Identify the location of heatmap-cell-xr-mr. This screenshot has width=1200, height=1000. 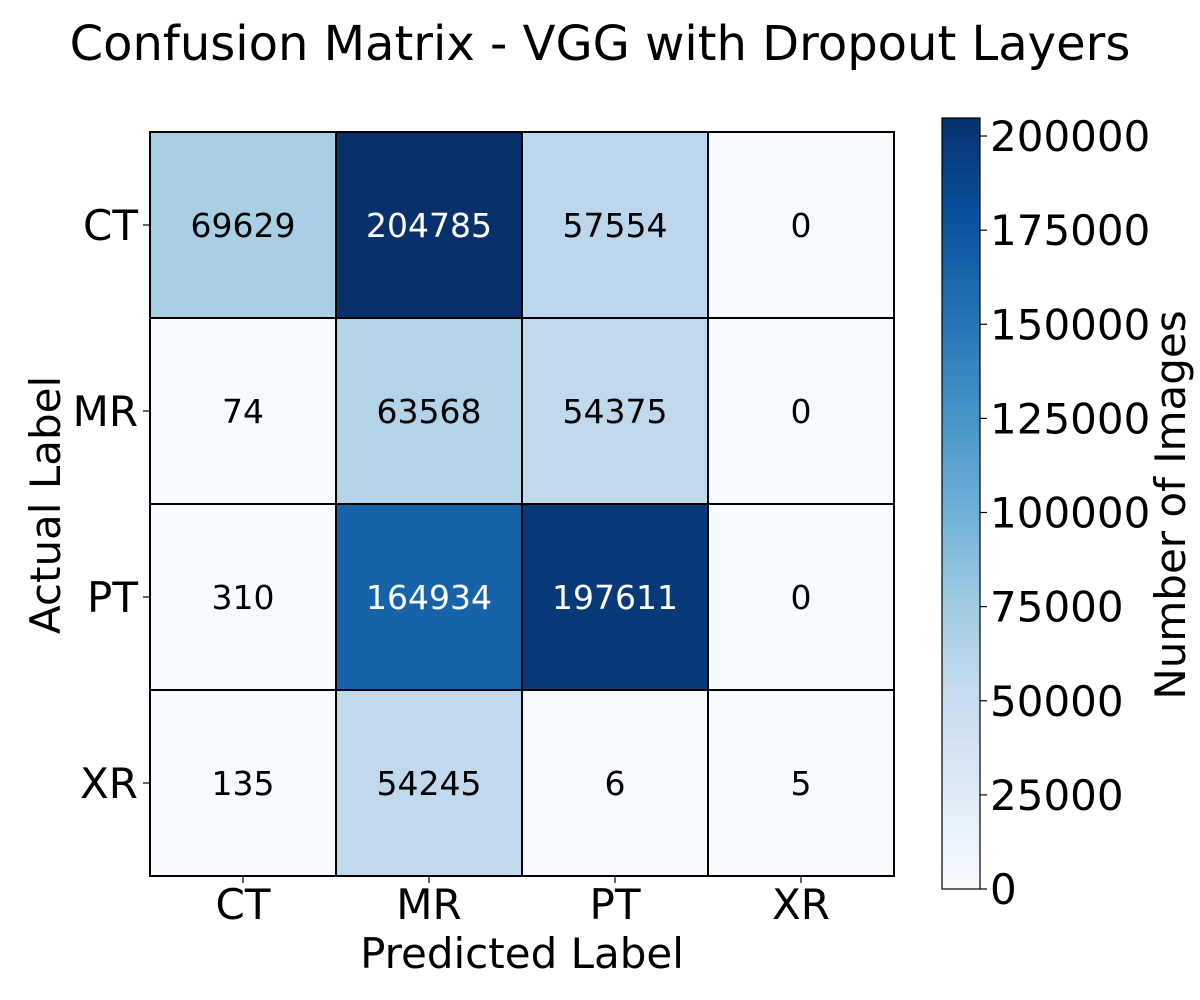
(429, 783).